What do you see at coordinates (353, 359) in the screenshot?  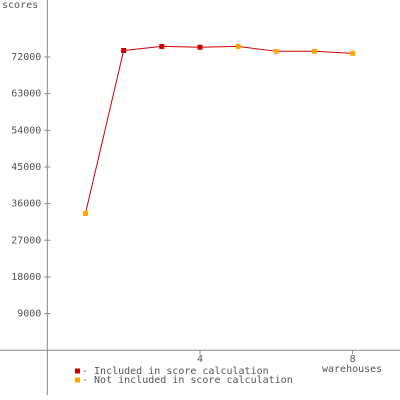 I see `x-tick-label: 8` at bounding box center [353, 359].